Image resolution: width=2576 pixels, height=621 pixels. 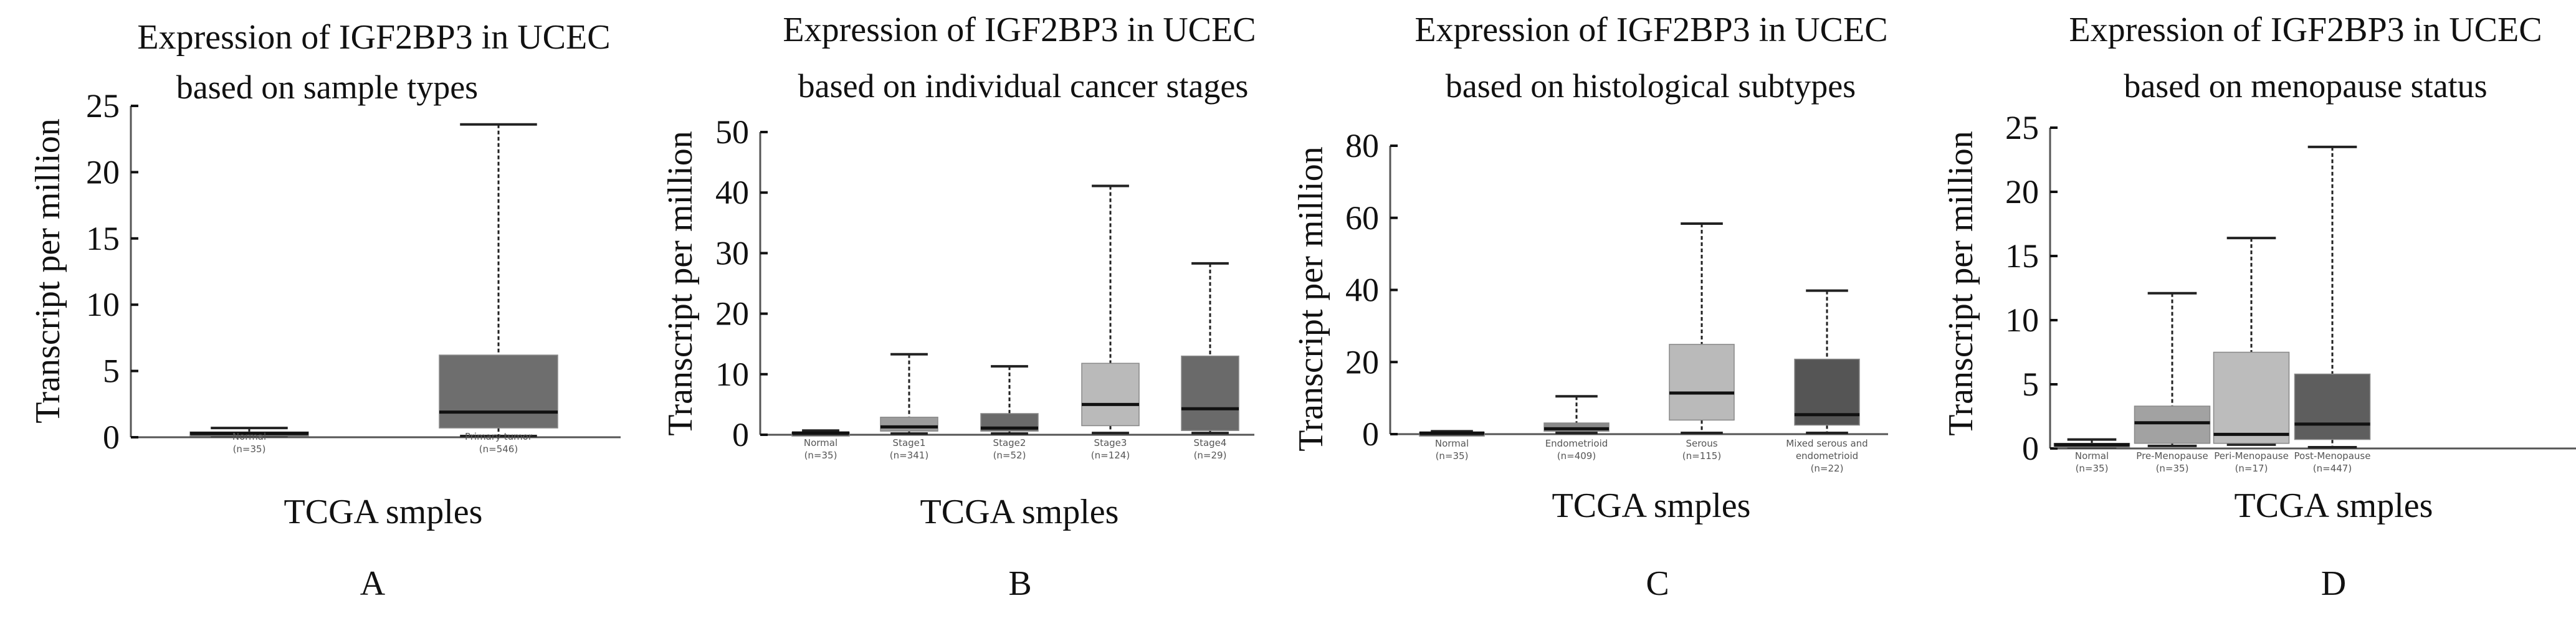 I want to click on panel-letter: C, so click(x=1658, y=583).